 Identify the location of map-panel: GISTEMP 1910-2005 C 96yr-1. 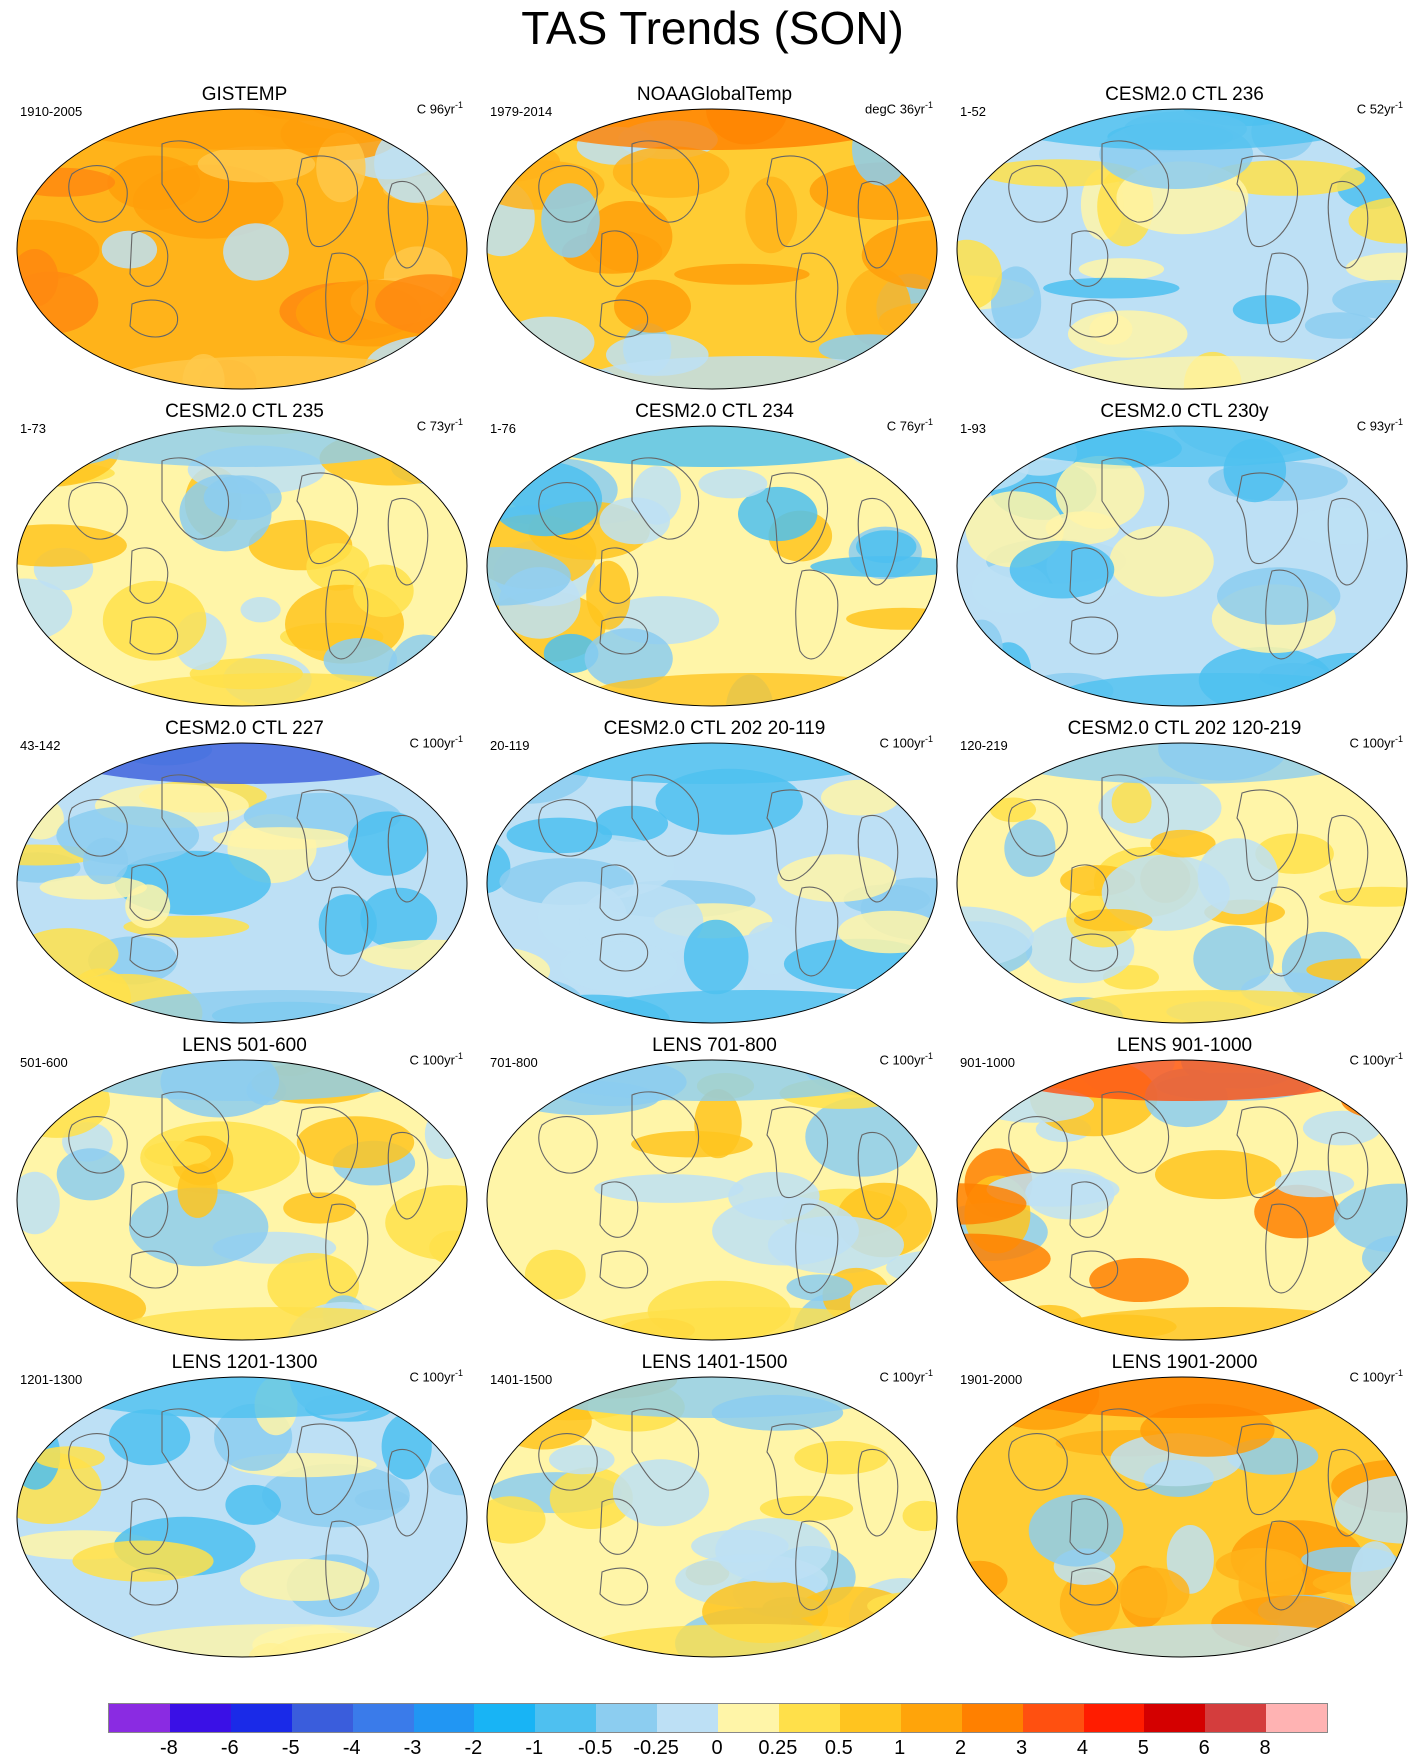
(244, 240).